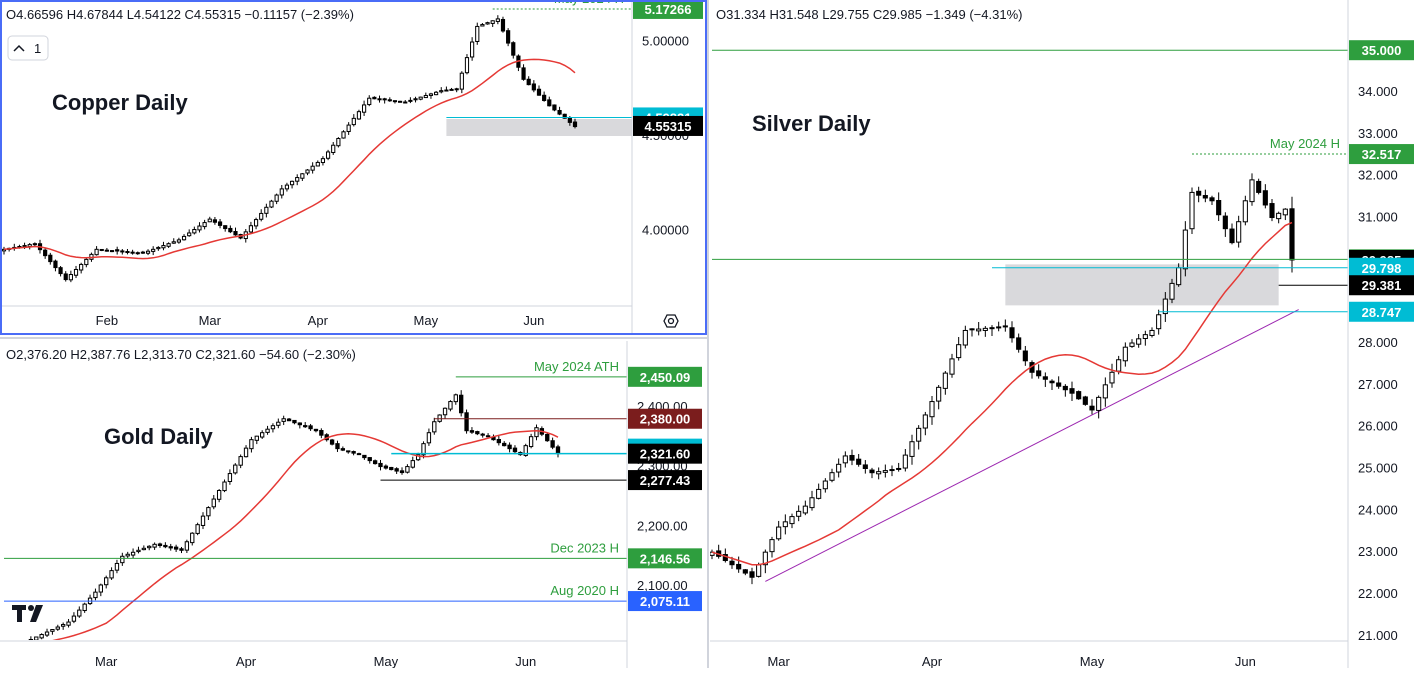 This screenshot has height=673, width=1417. Describe the element at coordinates (1382, 268) in the screenshot. I see `silver-price-tag-label: 29.798` at that location.